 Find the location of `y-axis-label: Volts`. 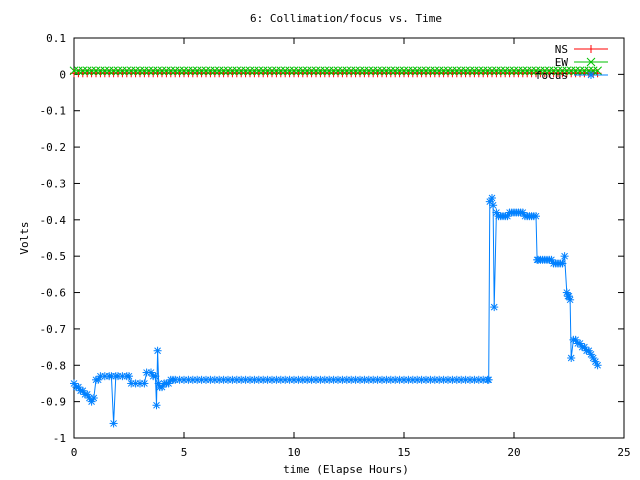

y-axis-label: Volts is located at coordinates (24, 237).